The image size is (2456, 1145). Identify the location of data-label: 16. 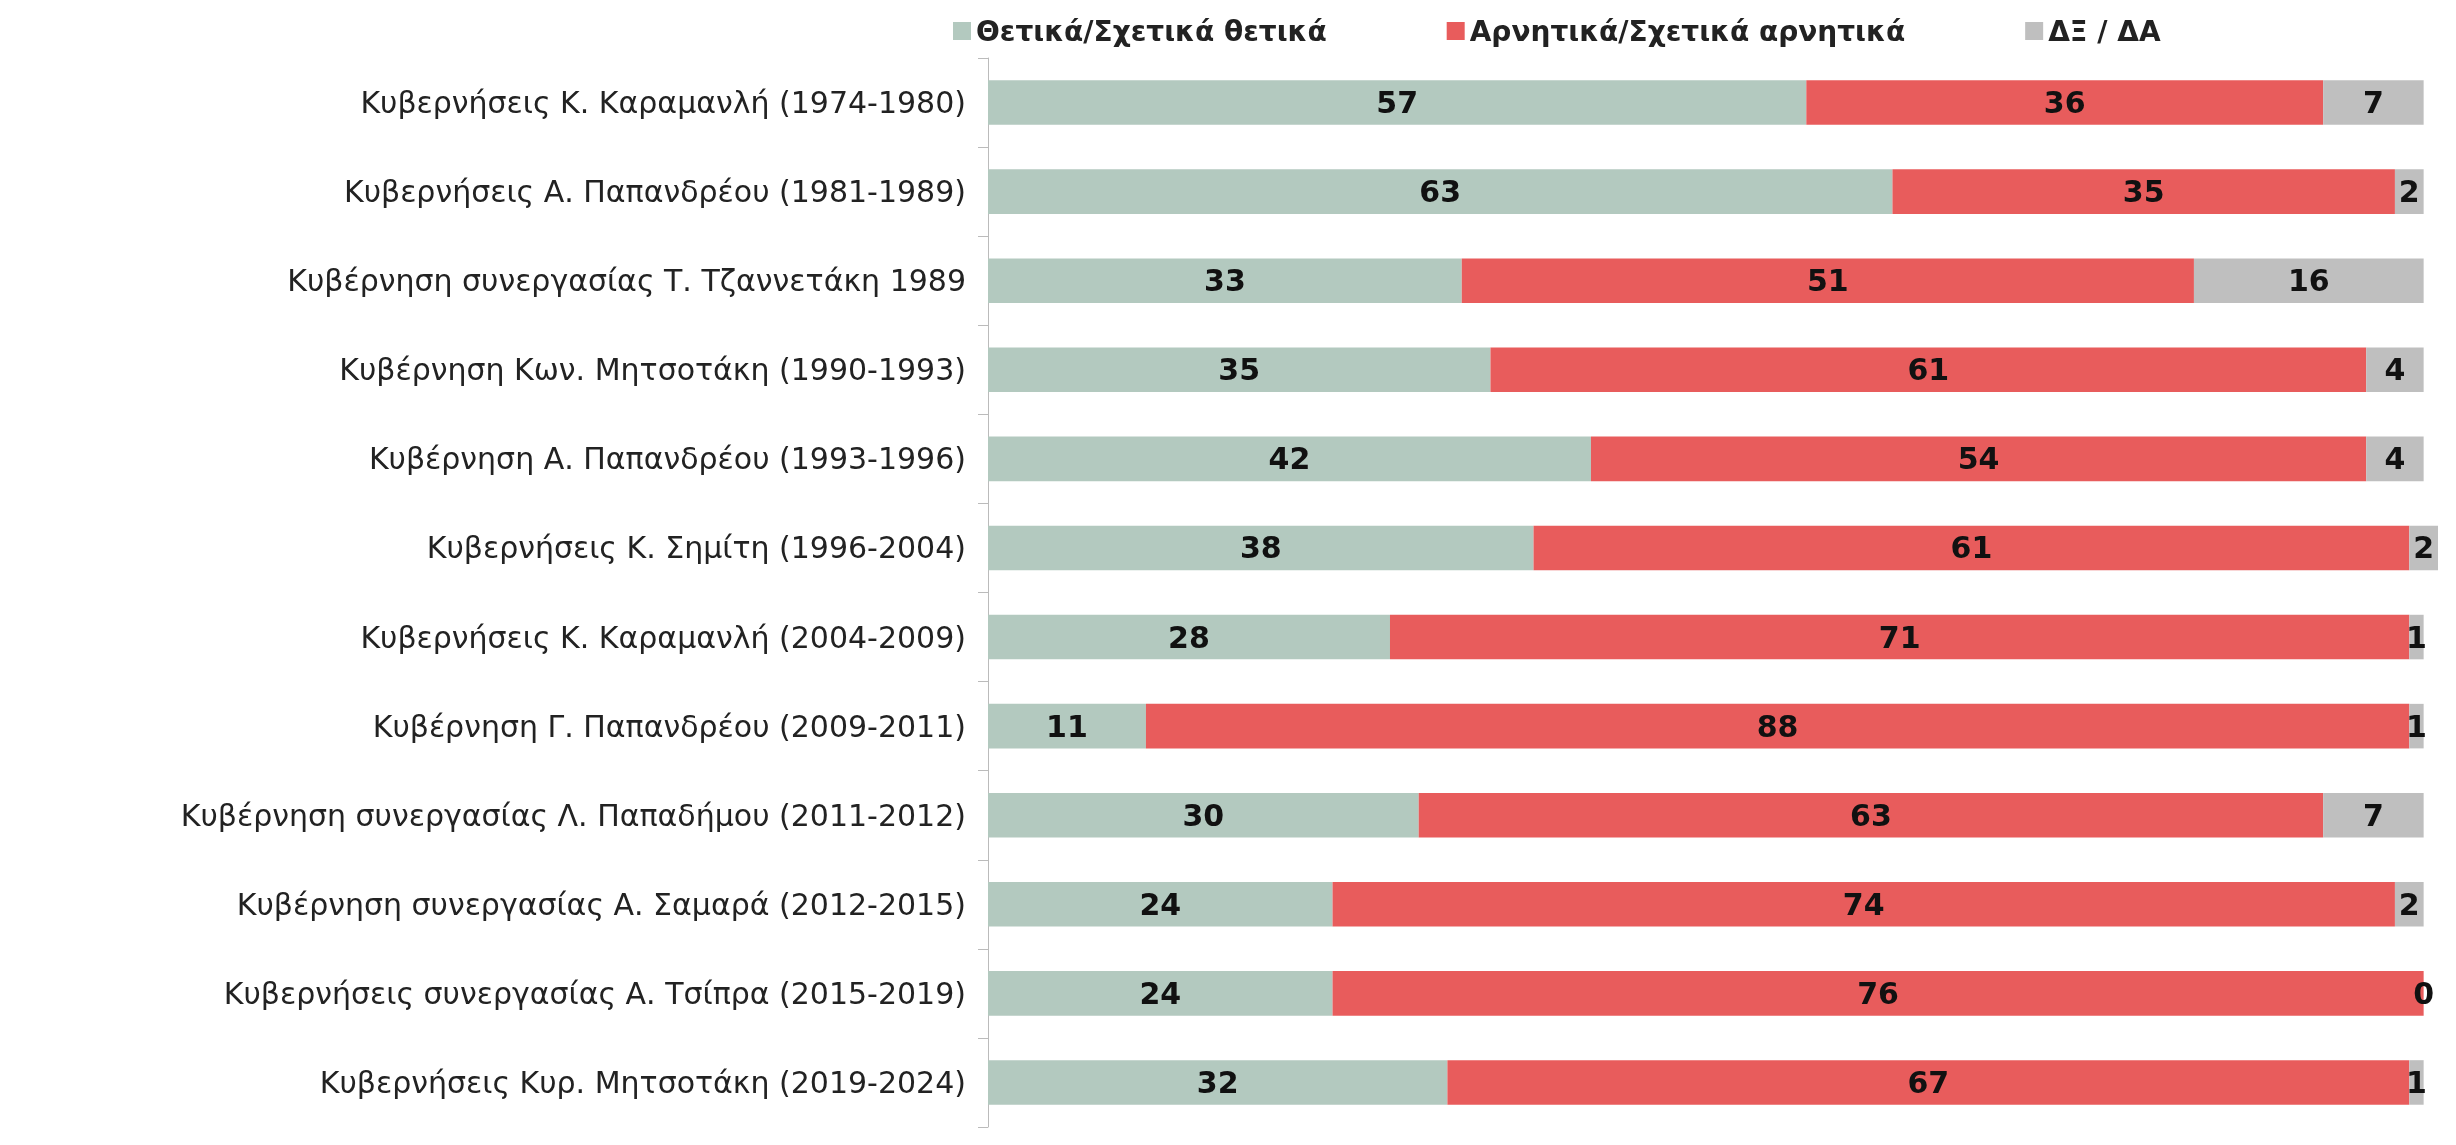
(2308, 281).